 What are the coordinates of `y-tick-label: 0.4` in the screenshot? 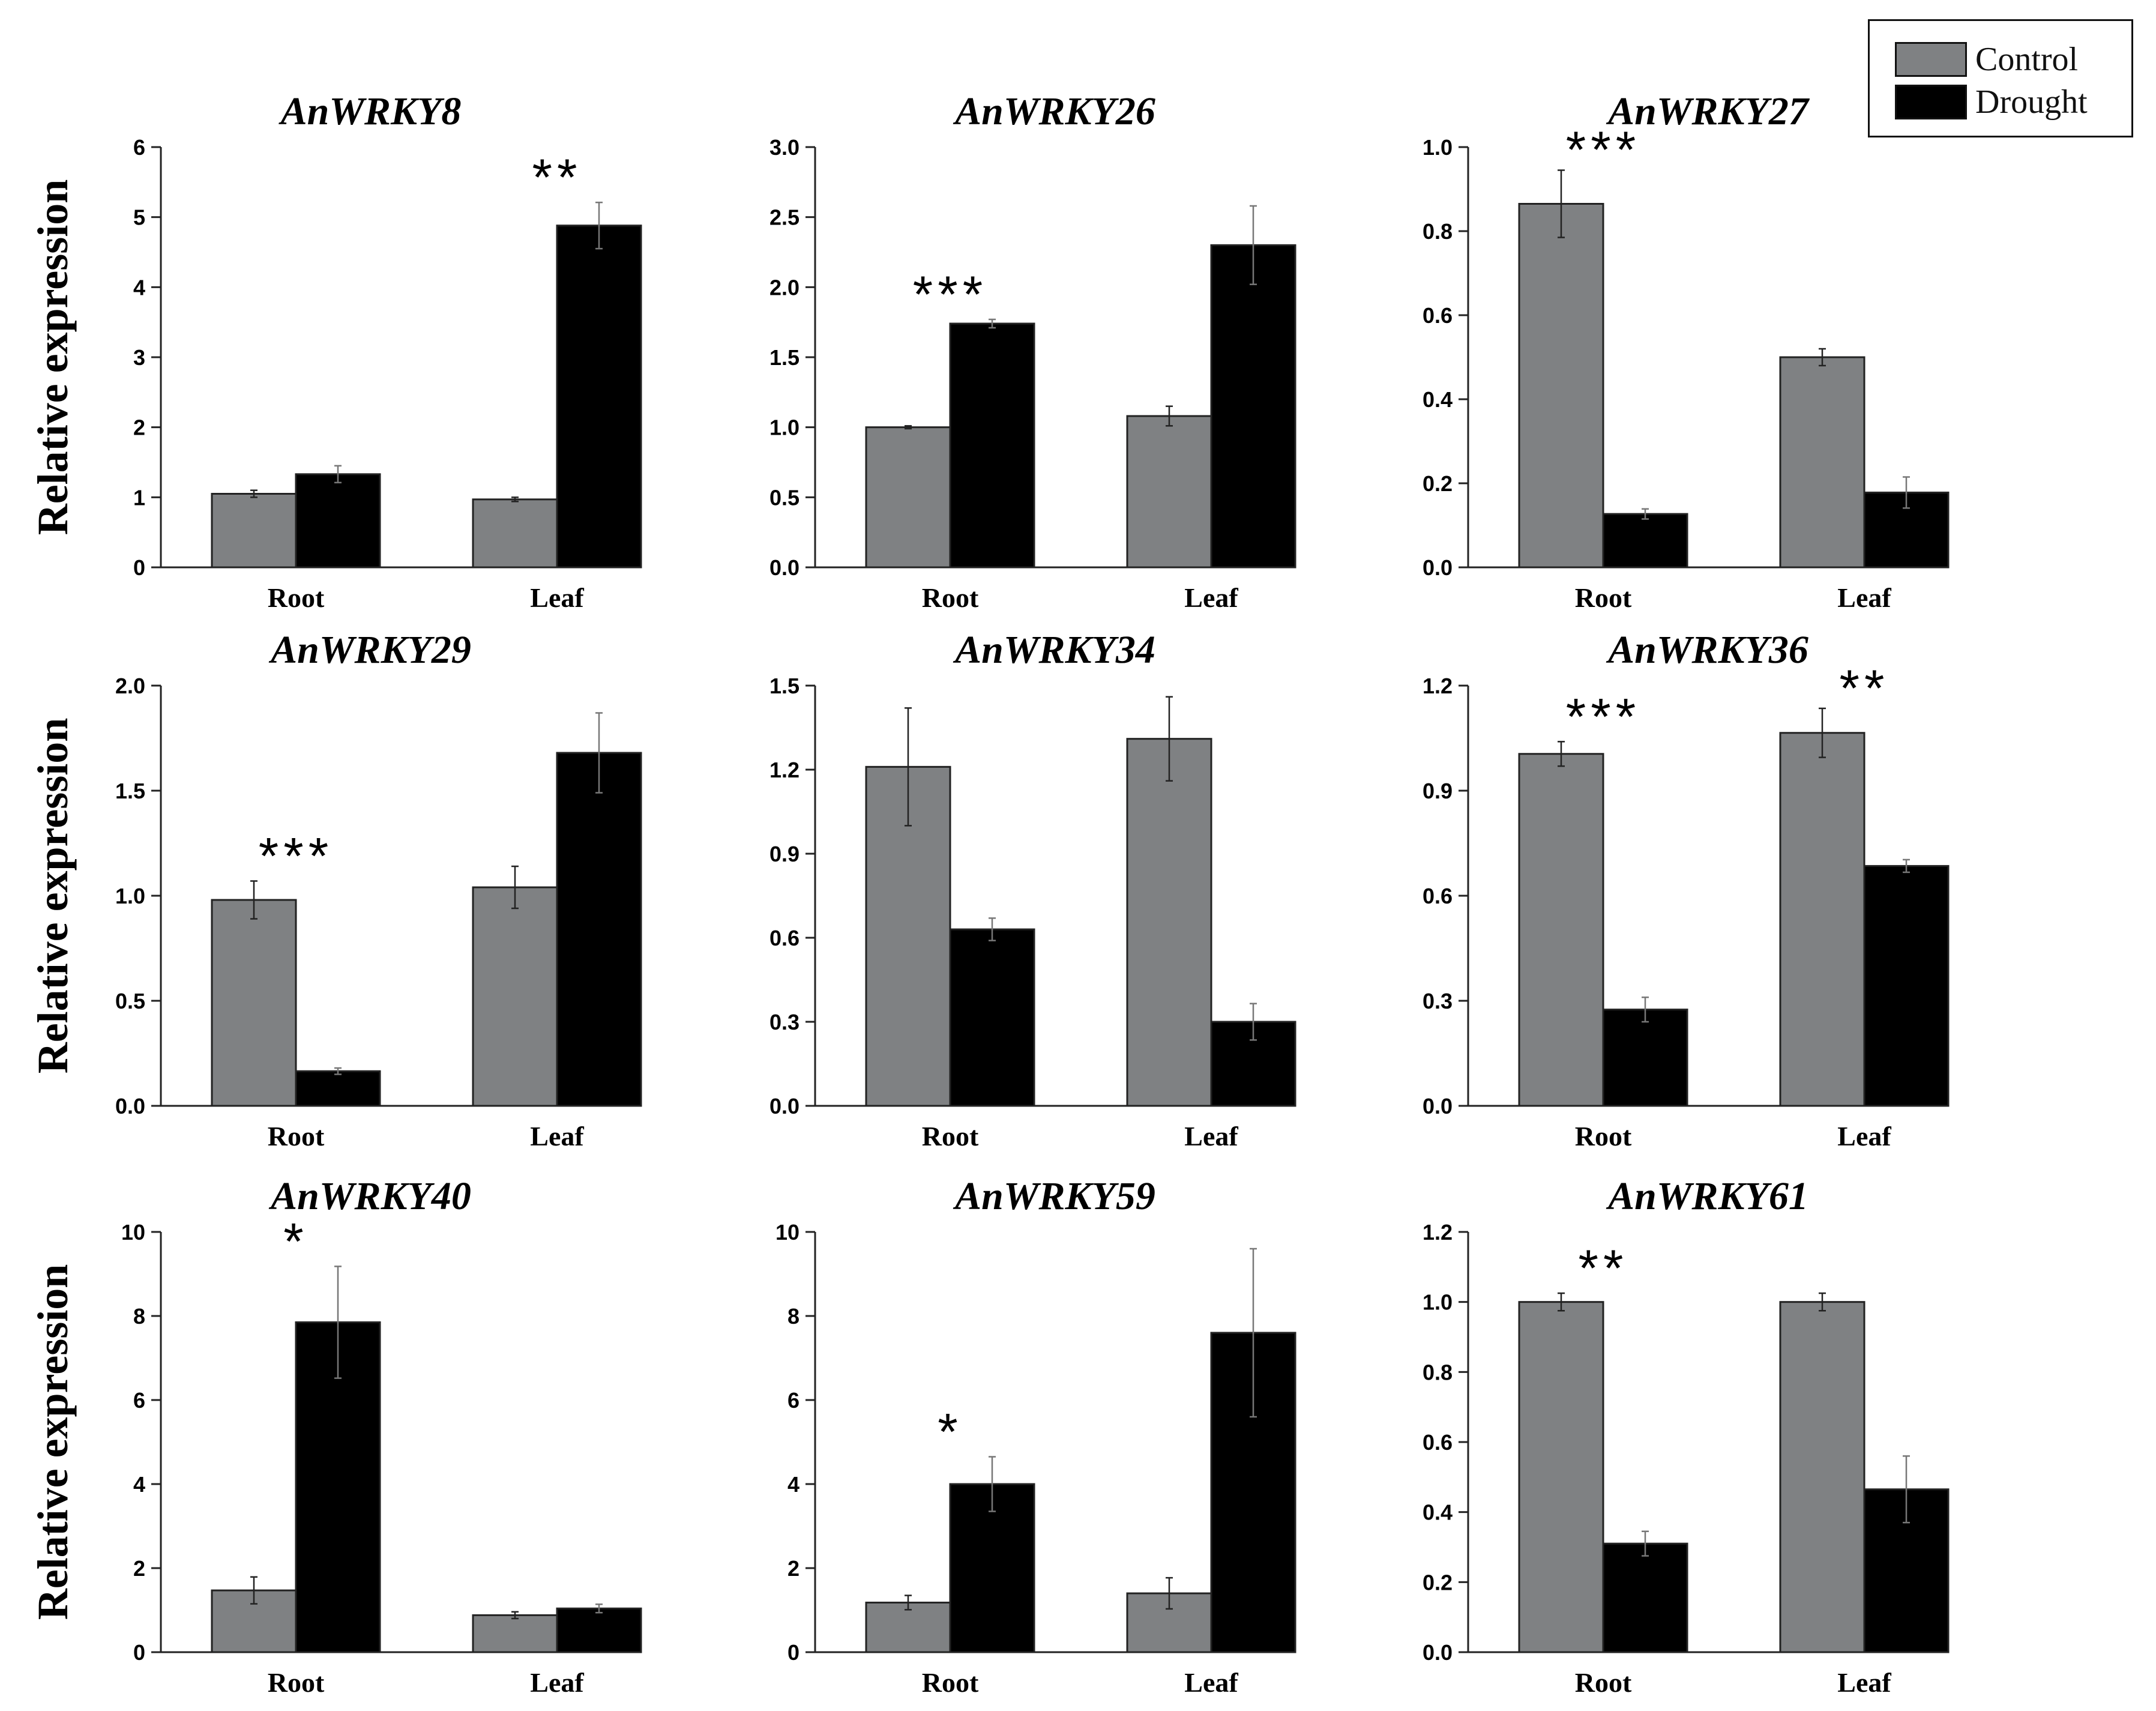 It's located at (1438, 1512).